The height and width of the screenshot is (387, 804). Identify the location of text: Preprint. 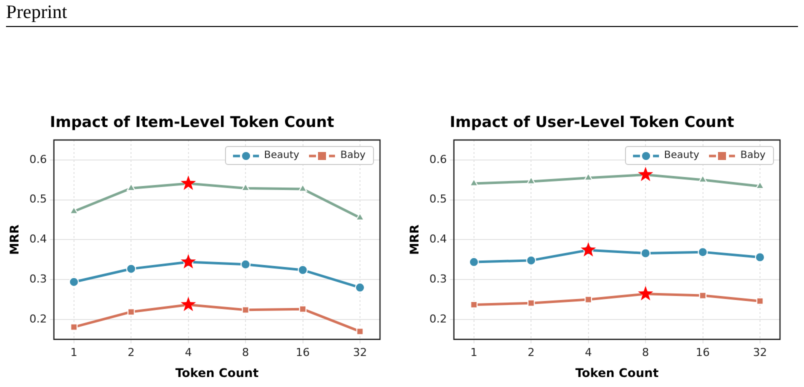
(37, 12).